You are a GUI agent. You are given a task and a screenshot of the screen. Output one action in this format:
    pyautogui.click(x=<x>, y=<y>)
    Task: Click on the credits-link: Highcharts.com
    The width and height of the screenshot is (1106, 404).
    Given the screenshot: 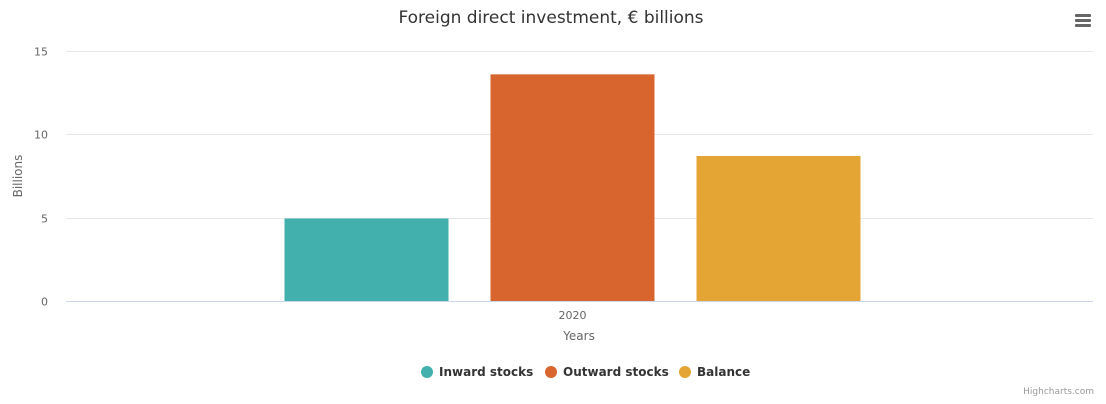 What is the action you would take?
    pyautogui.click(x=1058, y=392)
    